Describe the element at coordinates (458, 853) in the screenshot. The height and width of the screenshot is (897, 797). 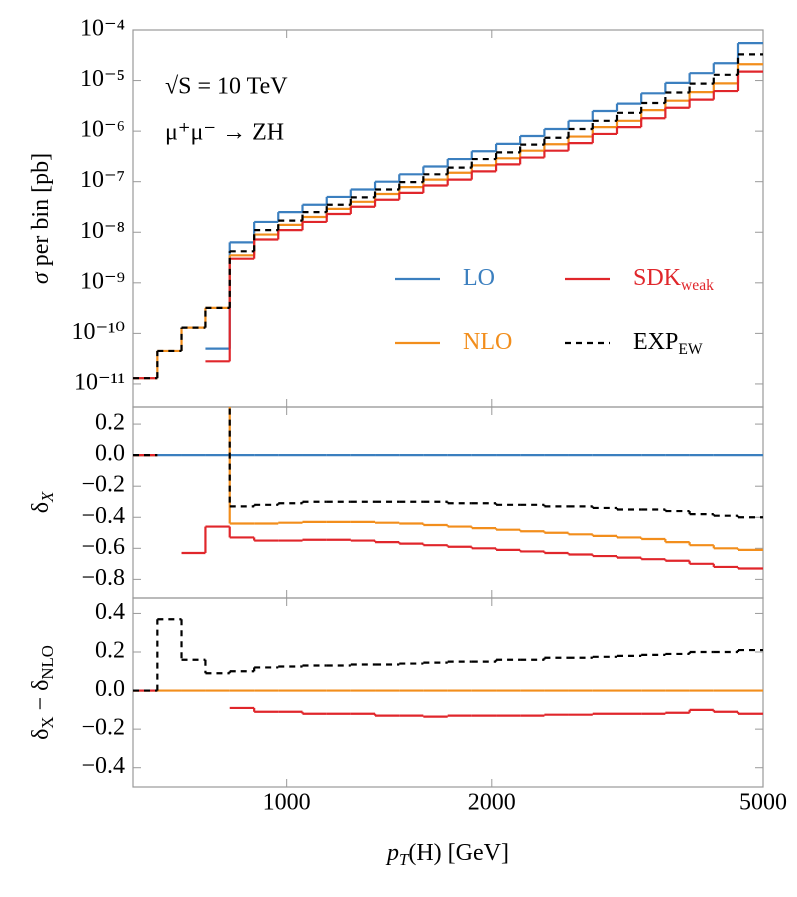
I see `label-part: (H) [GeV]` at that location.